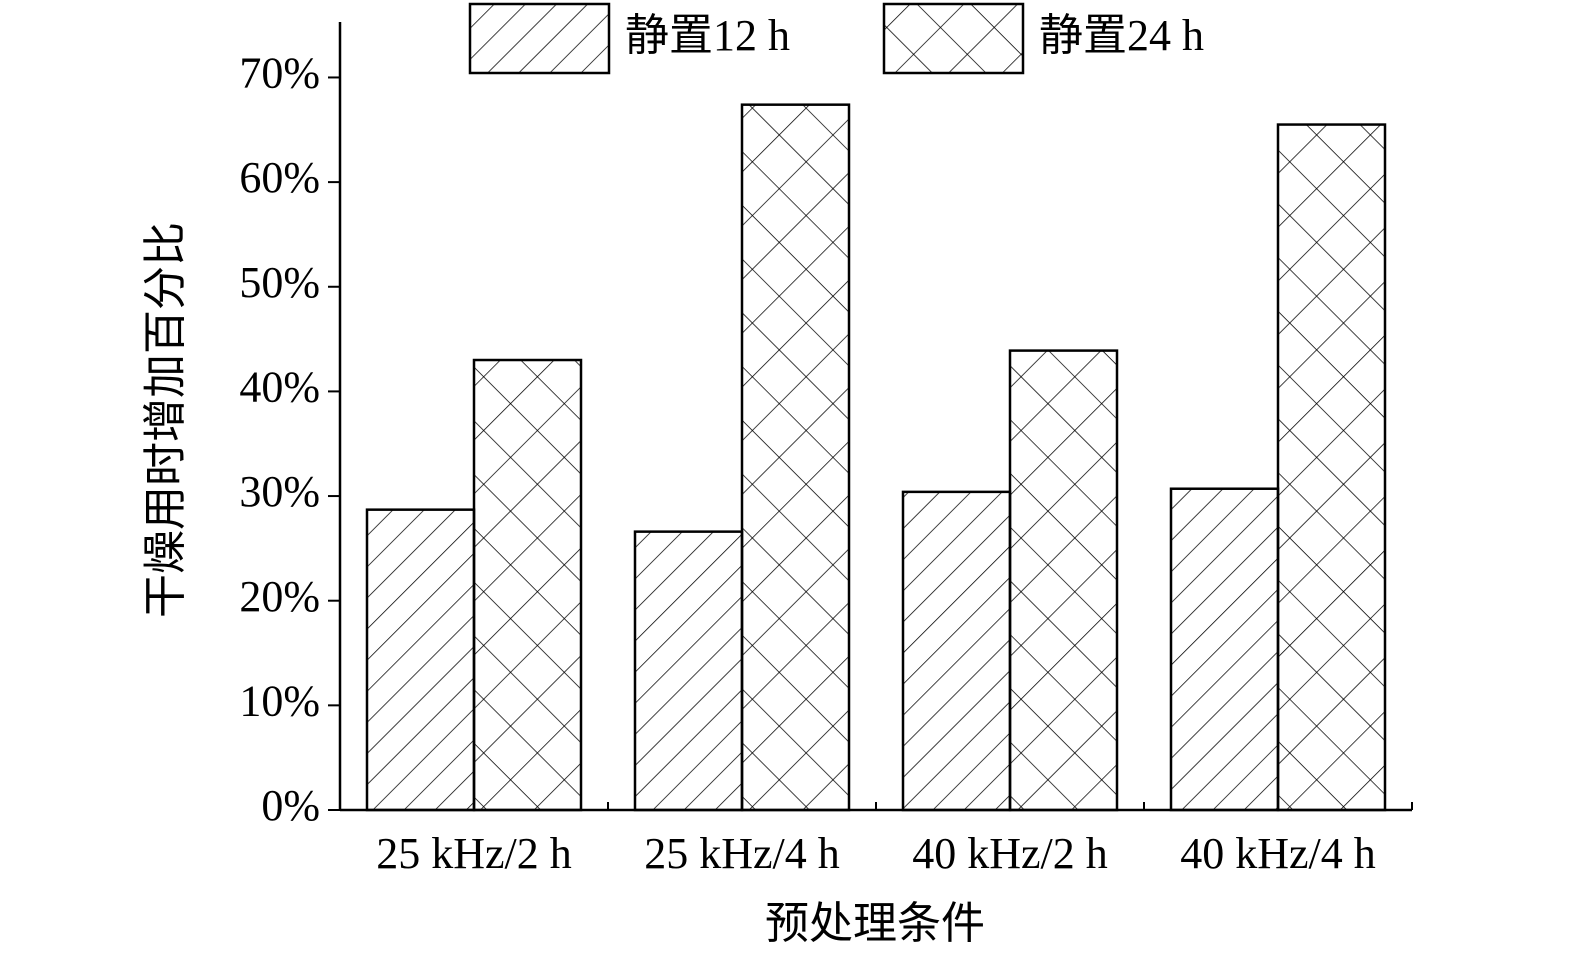 Image resolution: width=1575 pixels, height=964 pixels. What do you see at coordinates (707, 35) in the screenshot?
I see `legend-label: 静置12 h` at bounding box center [707, 35].